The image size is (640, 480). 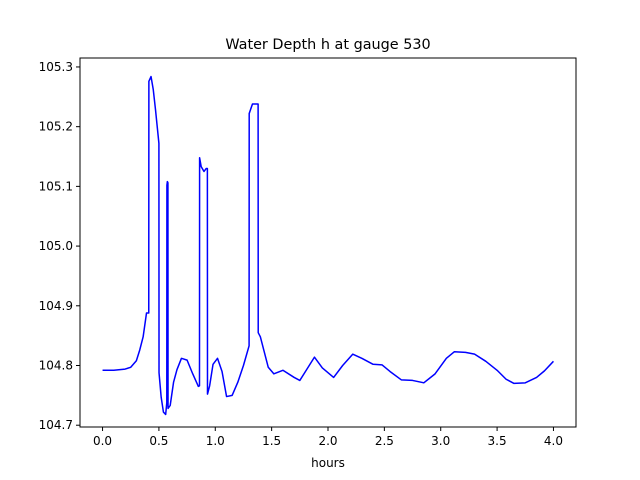 What do you see at coordinates (56, 186) in the screenshot?
I see `y-tick-label: 105.1` at bounding box center [56, 186].